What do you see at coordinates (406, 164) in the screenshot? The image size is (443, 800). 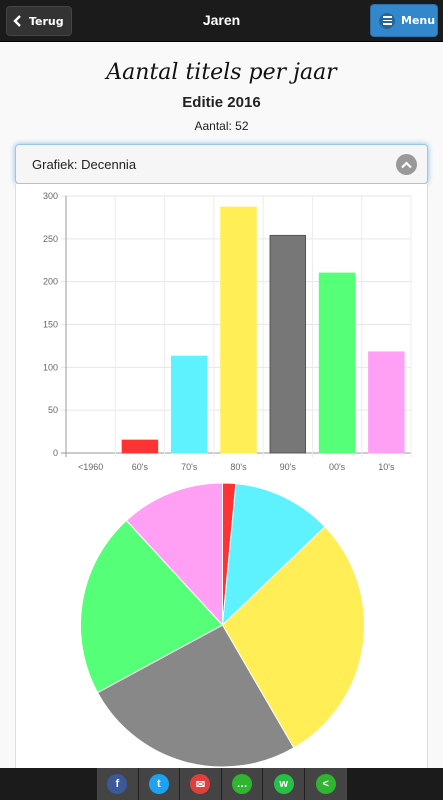 I see `chevron-up-icon` at bounding box center [406, 164].